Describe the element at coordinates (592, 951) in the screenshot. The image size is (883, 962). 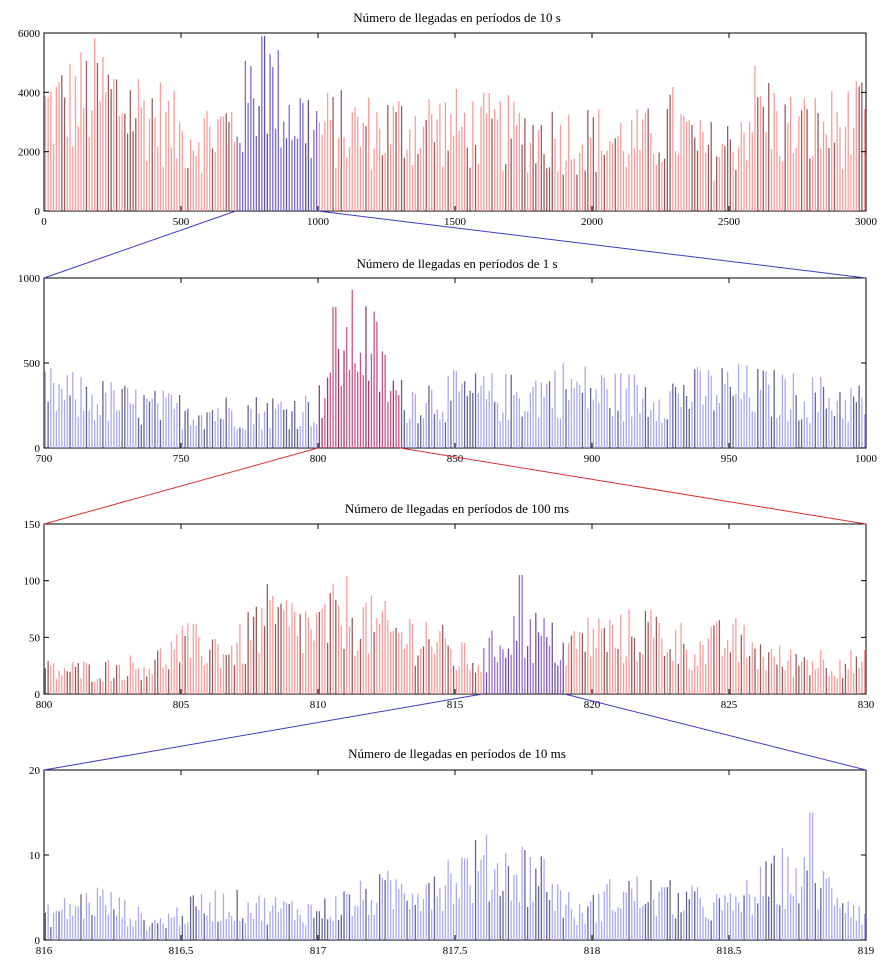
I see `x-tick-label: 818` at that location.